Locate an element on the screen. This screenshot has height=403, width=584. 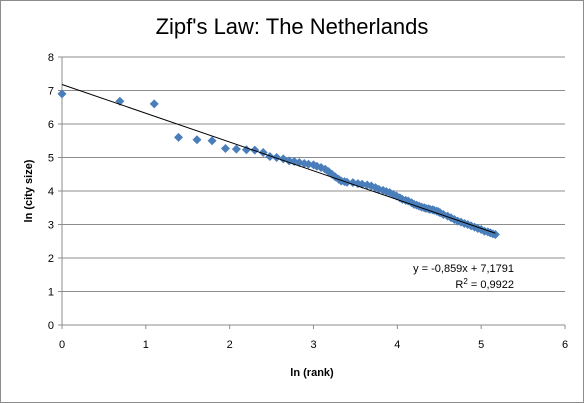
y-tick-label: 3 is located at coordinates (51, 226).